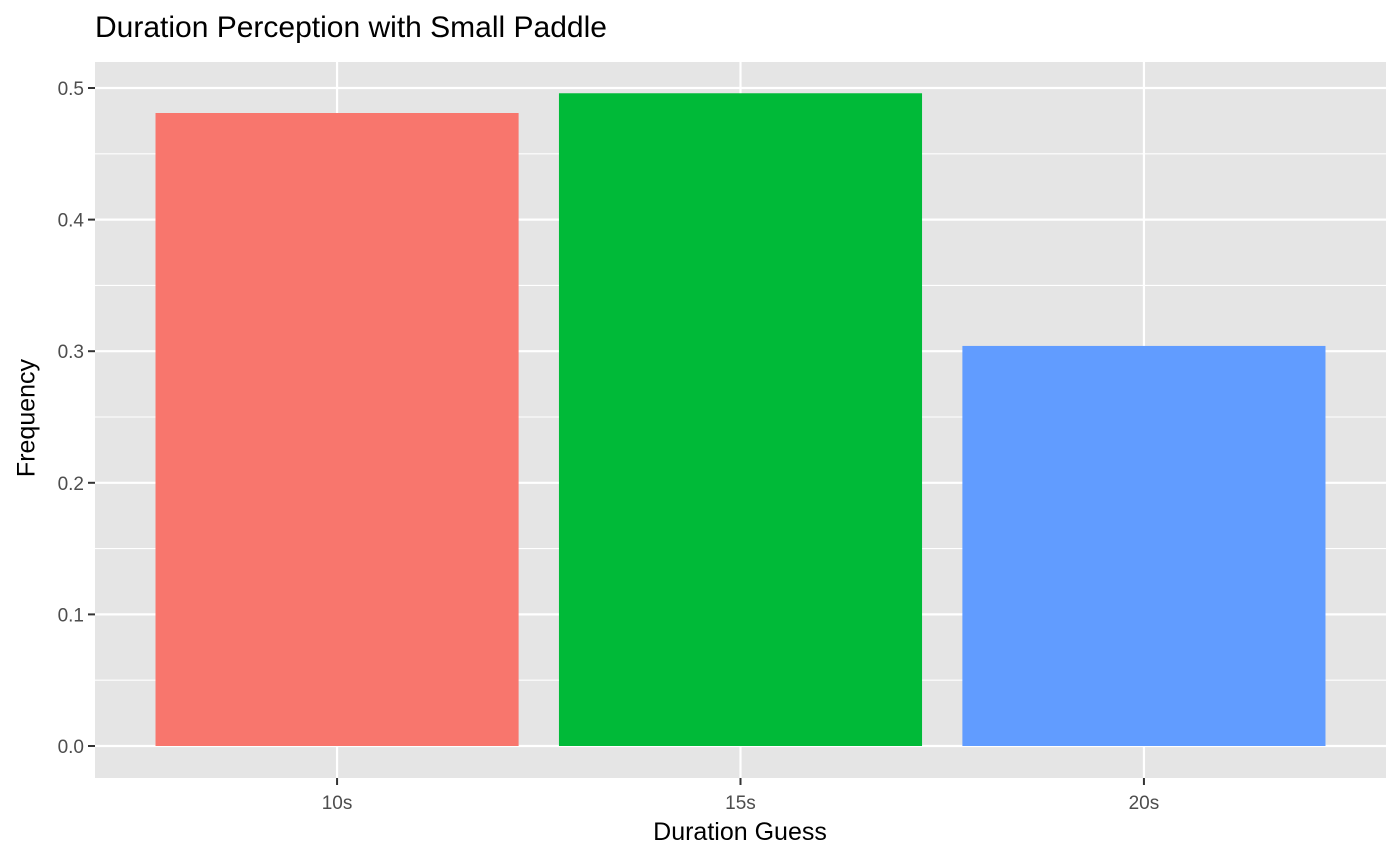 The width and height of the screenshot is (1400, 865). Describe the element at coordinates (71, 352) in the screenshot. I see `y-tick-label: 0.3` at that location.